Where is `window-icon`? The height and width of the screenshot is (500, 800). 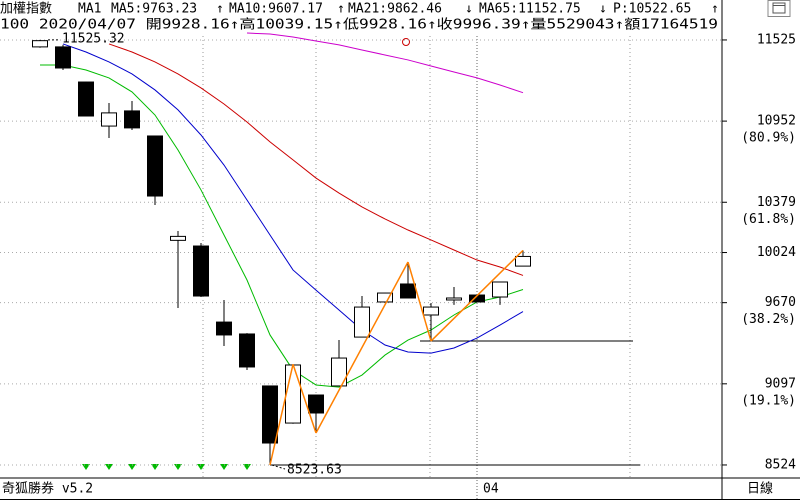 window-icon is located at coordinates (779, 8).